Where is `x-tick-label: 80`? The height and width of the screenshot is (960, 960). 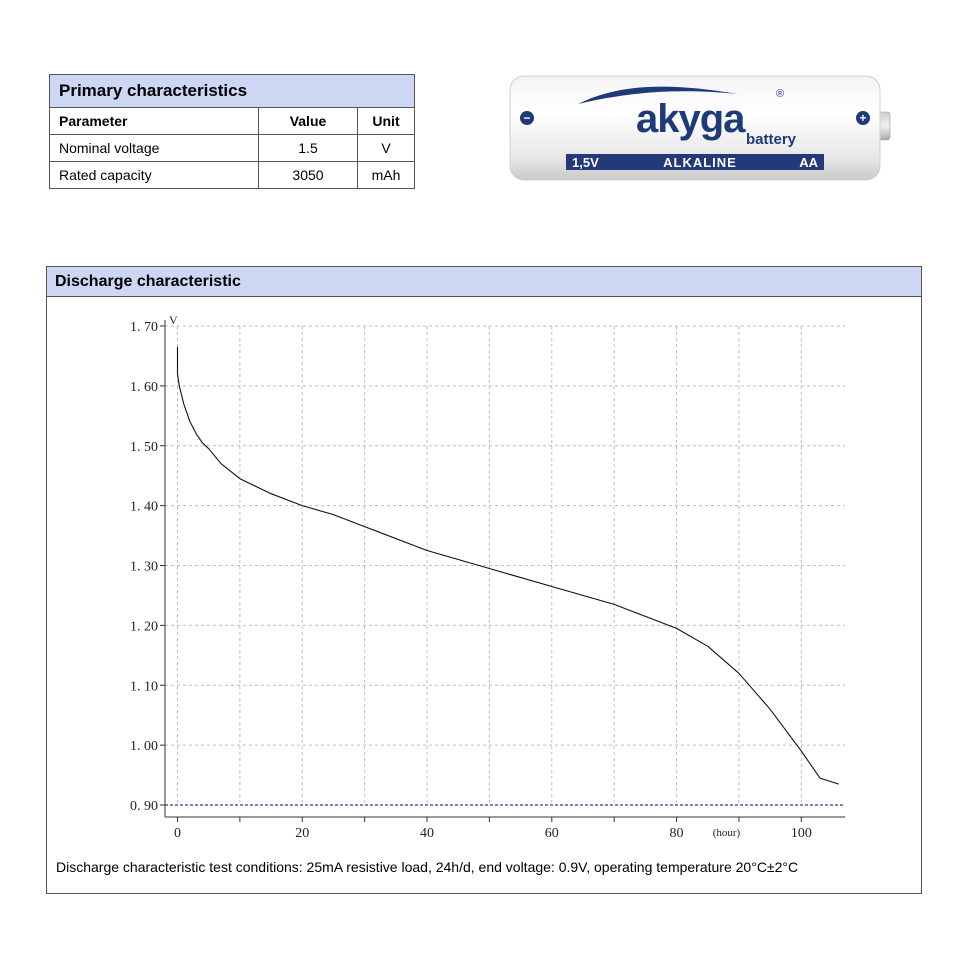
x-tick-label: 80 is located at coordinates (677, 833).